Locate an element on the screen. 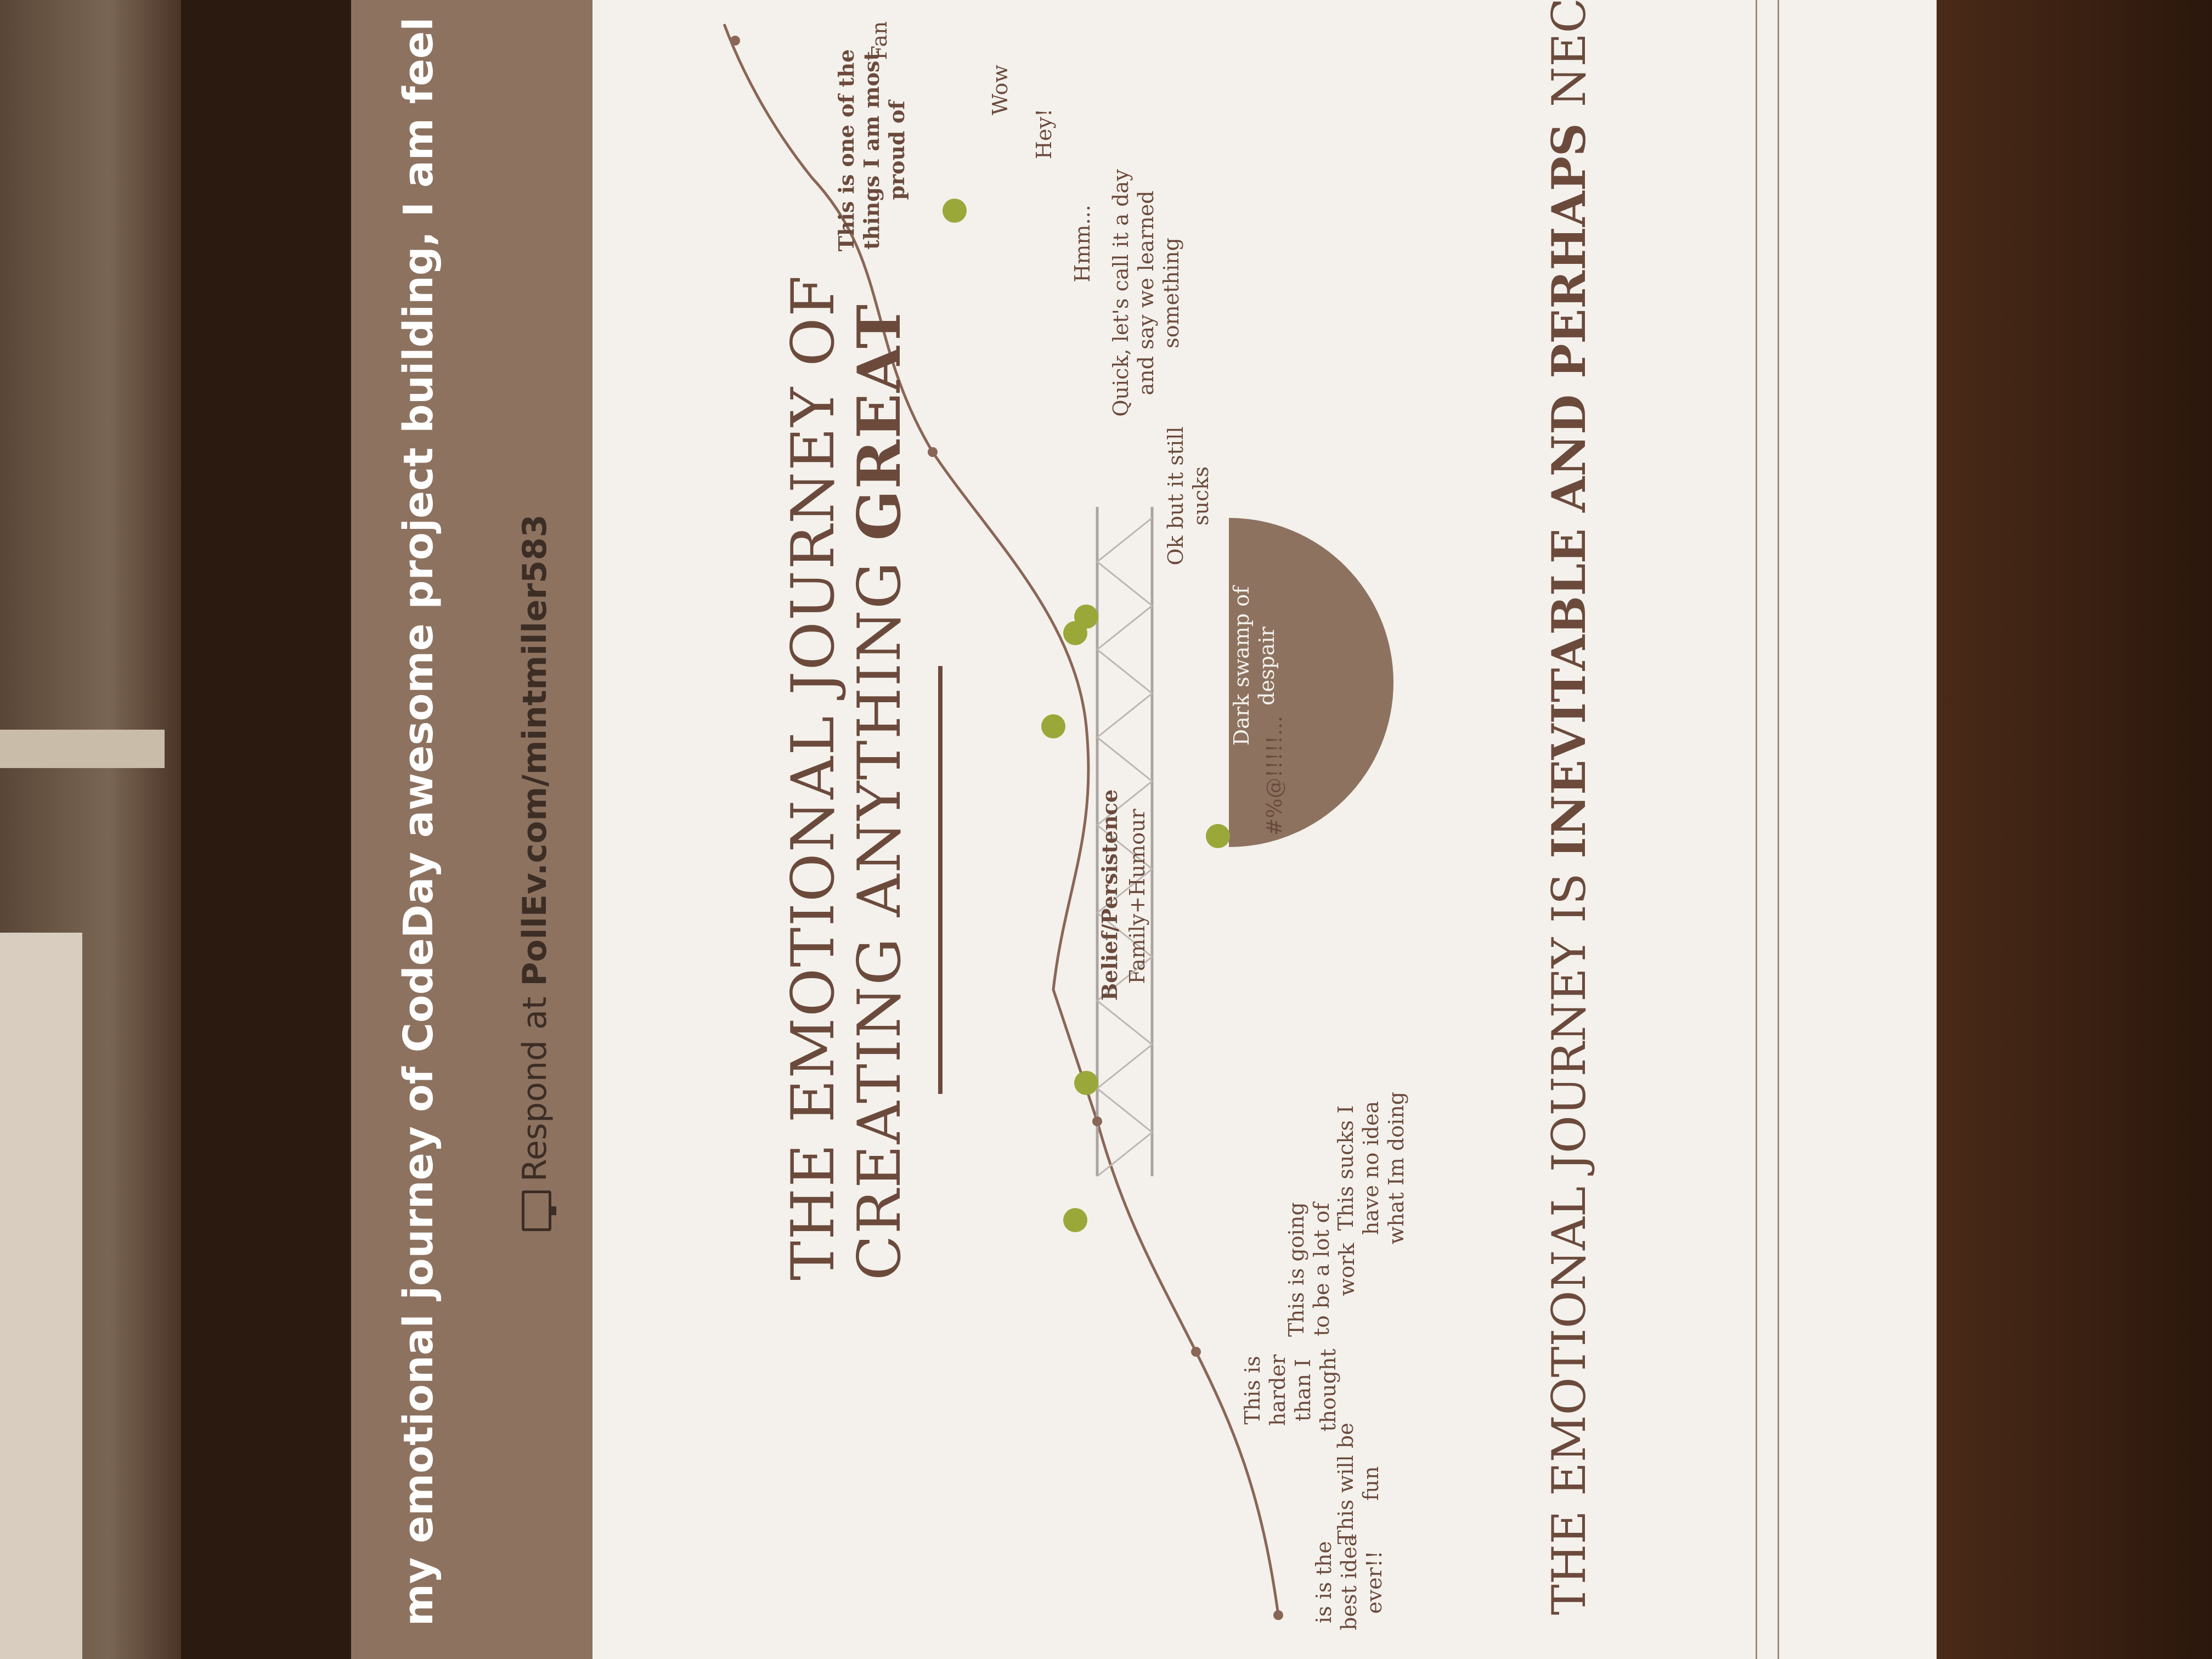 The image size is (2212, 1659). respond-url: PollEv.com/mintmiller583 is located at coordinates (535, 750).